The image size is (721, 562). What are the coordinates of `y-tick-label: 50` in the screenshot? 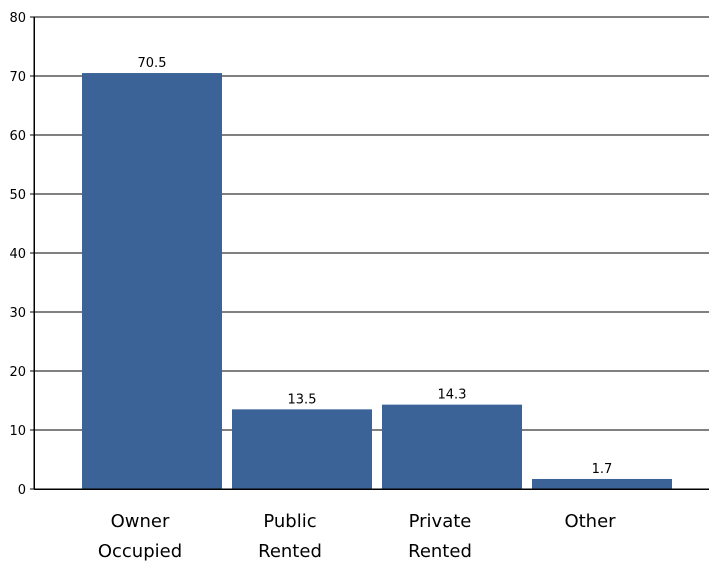 It's located at (17, 195).